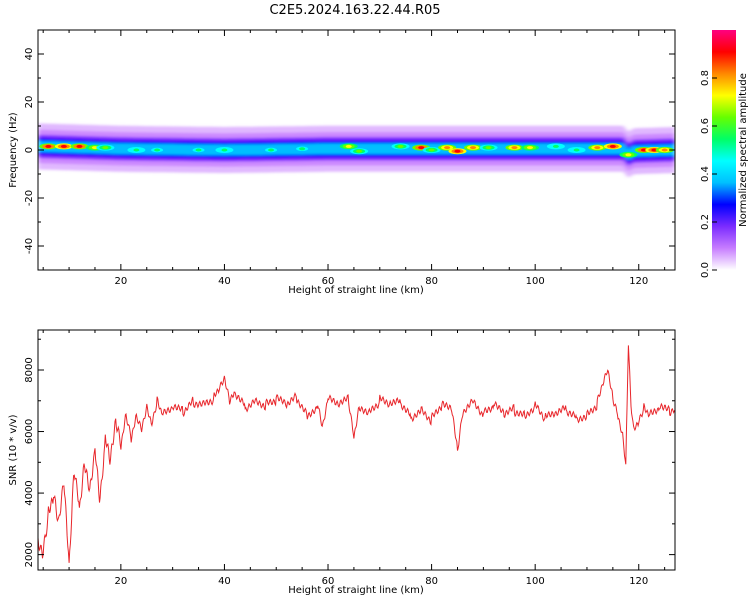 The image size is (750, 600). What do you see at coordinates (120, 281) in the screenshot?
I see `spectrogram-x-tick-label: 20` at bounding box center [120, 281].